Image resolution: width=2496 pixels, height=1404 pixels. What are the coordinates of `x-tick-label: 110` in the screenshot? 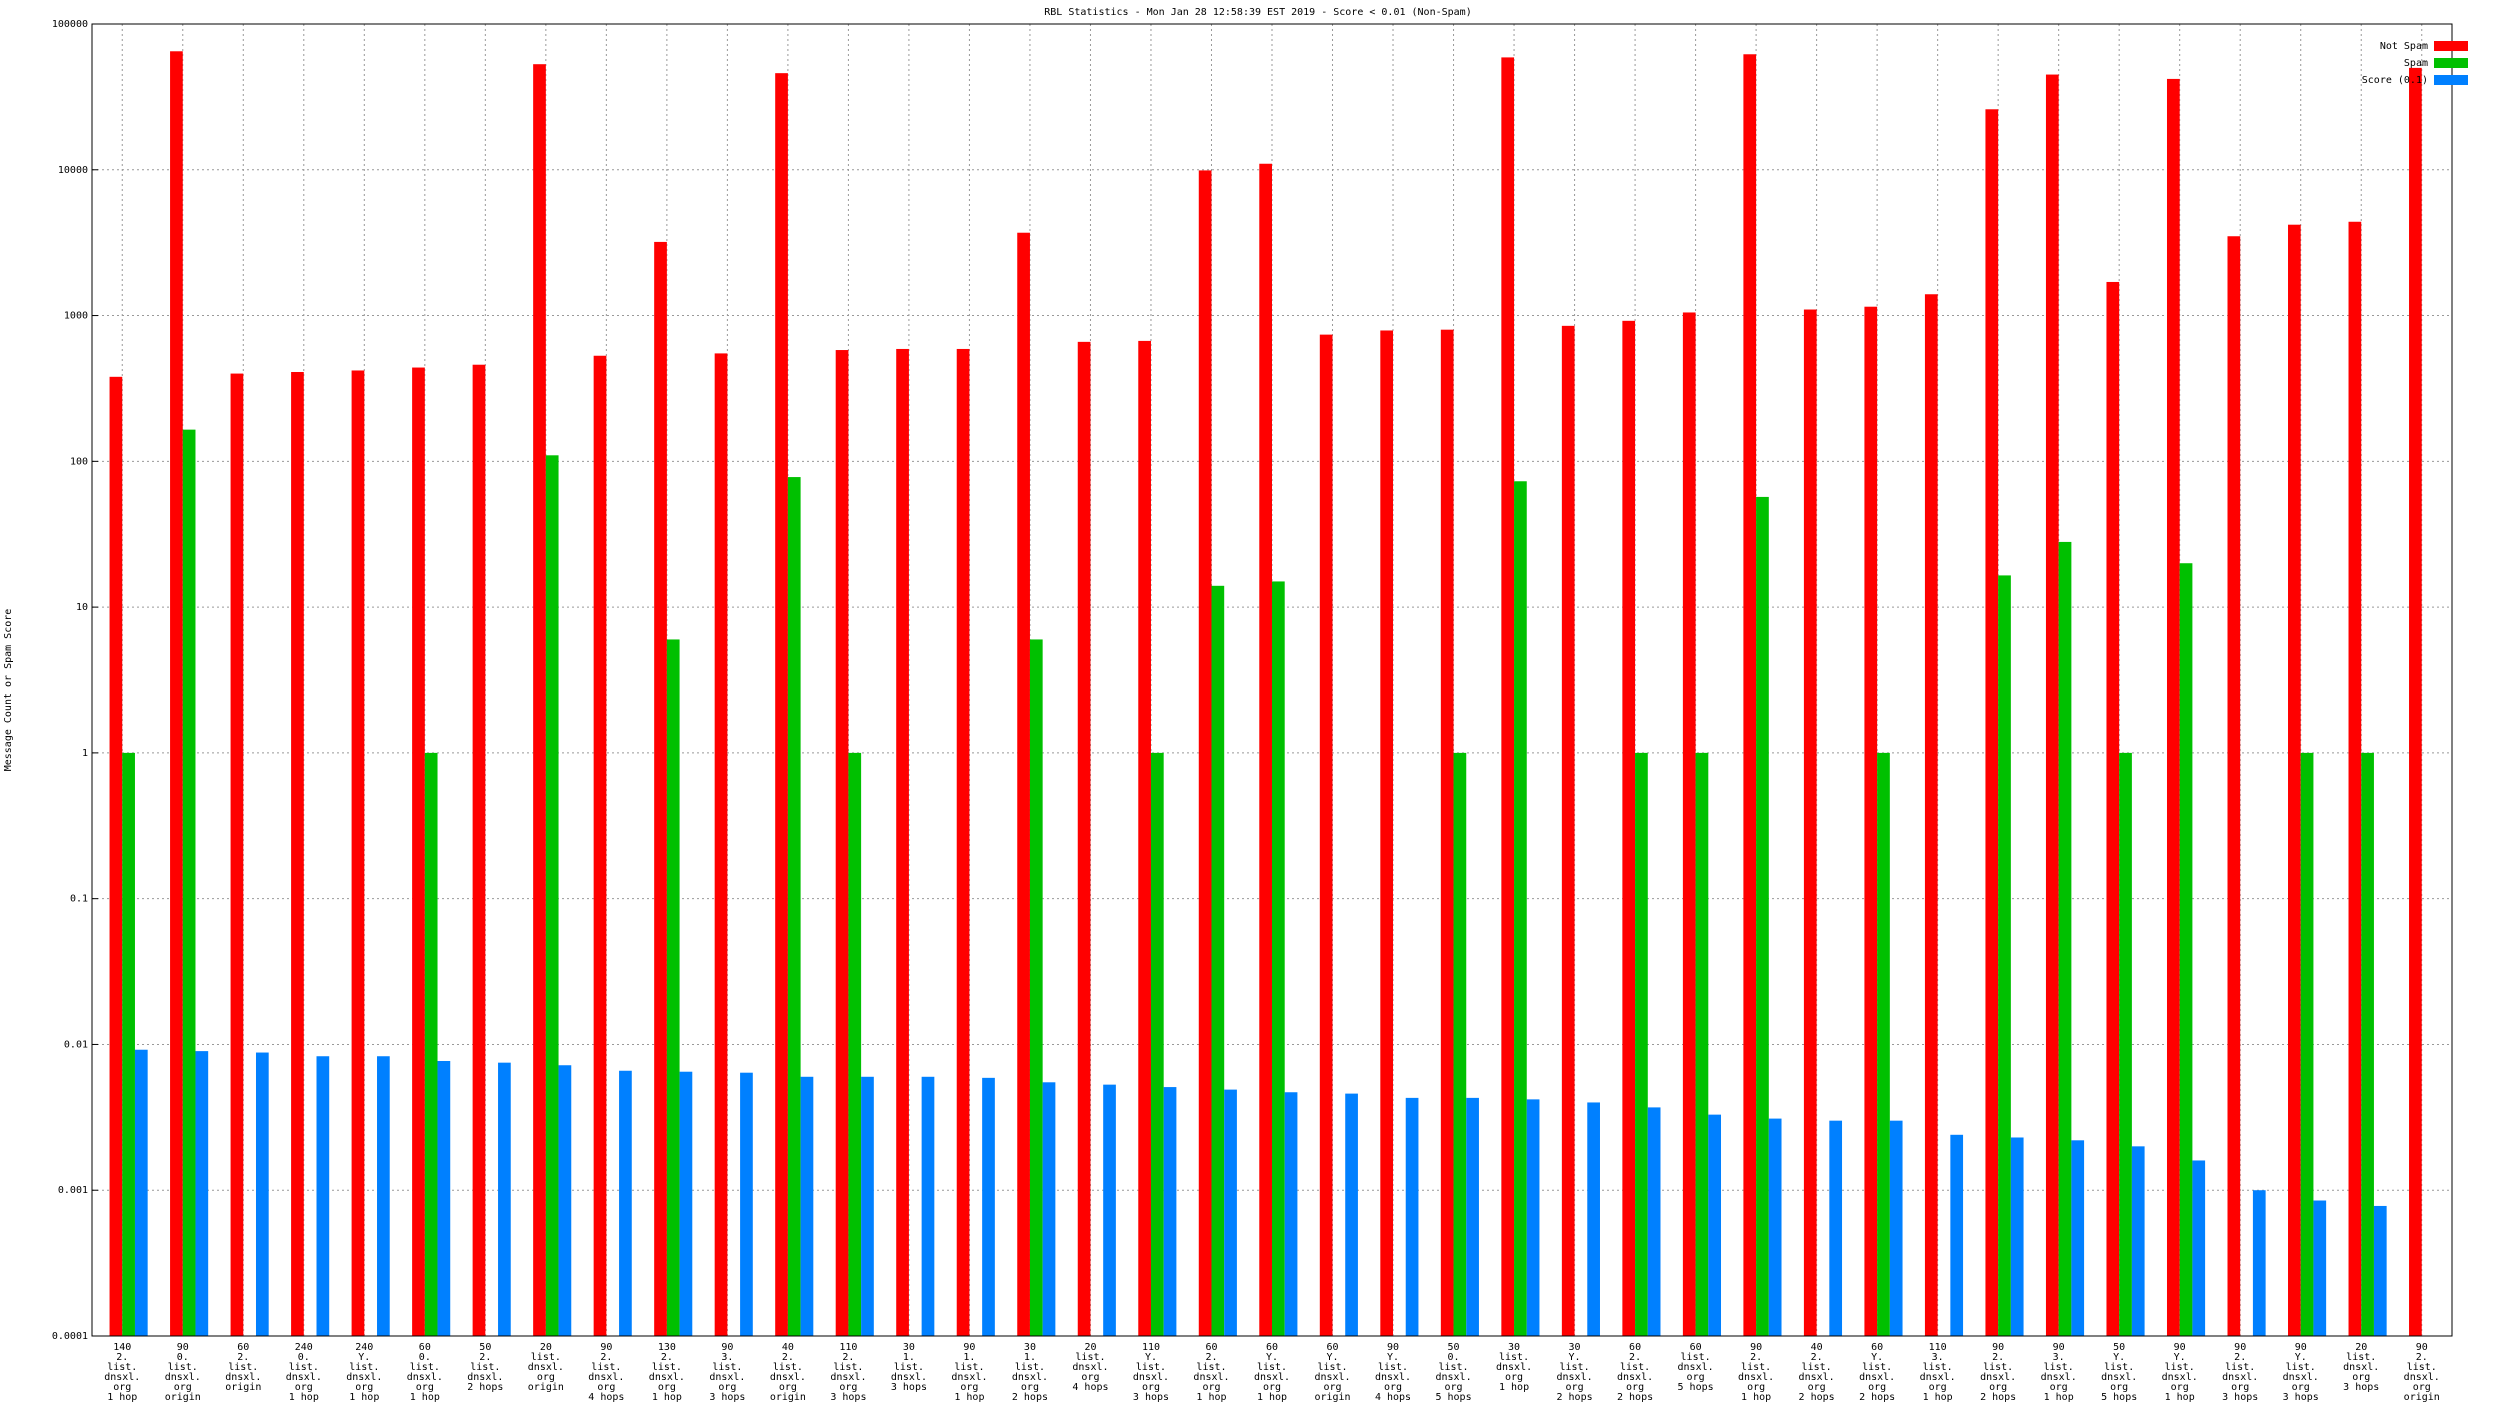 It's located at (1151, 1347).